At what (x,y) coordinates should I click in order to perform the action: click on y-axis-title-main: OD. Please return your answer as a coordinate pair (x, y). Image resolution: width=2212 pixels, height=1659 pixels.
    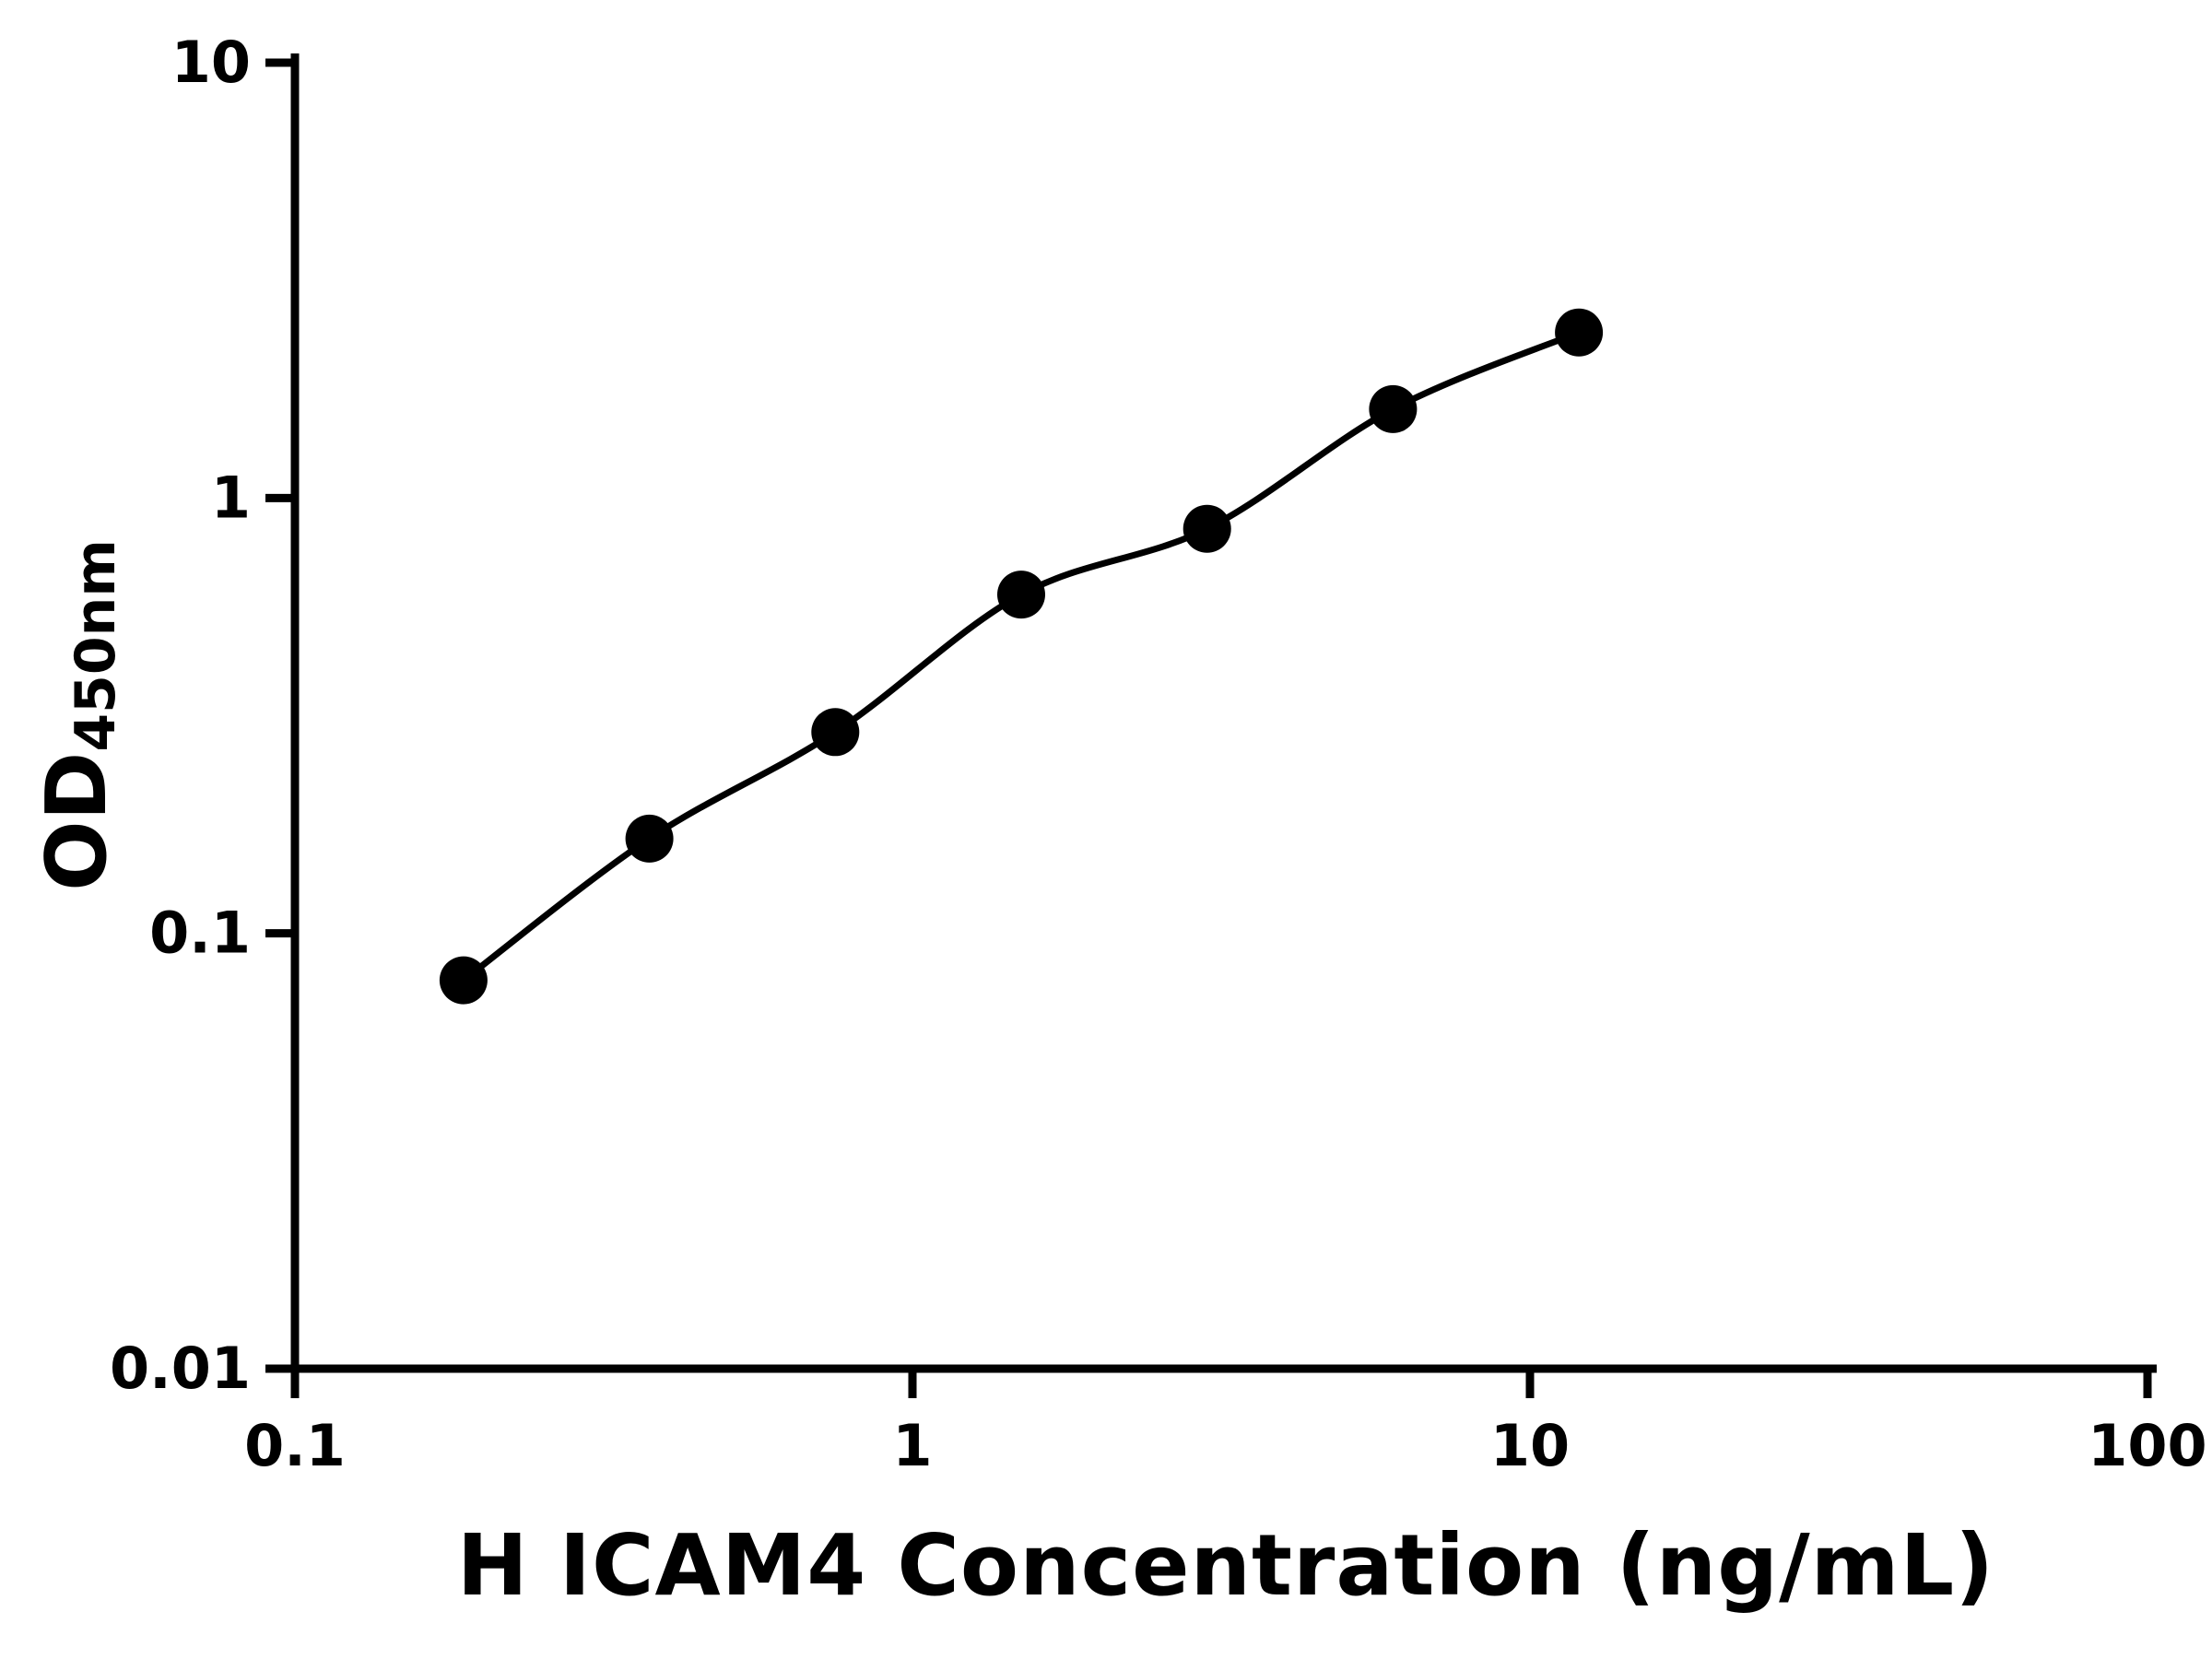
    Looking at the image, I should click on (77, 821).